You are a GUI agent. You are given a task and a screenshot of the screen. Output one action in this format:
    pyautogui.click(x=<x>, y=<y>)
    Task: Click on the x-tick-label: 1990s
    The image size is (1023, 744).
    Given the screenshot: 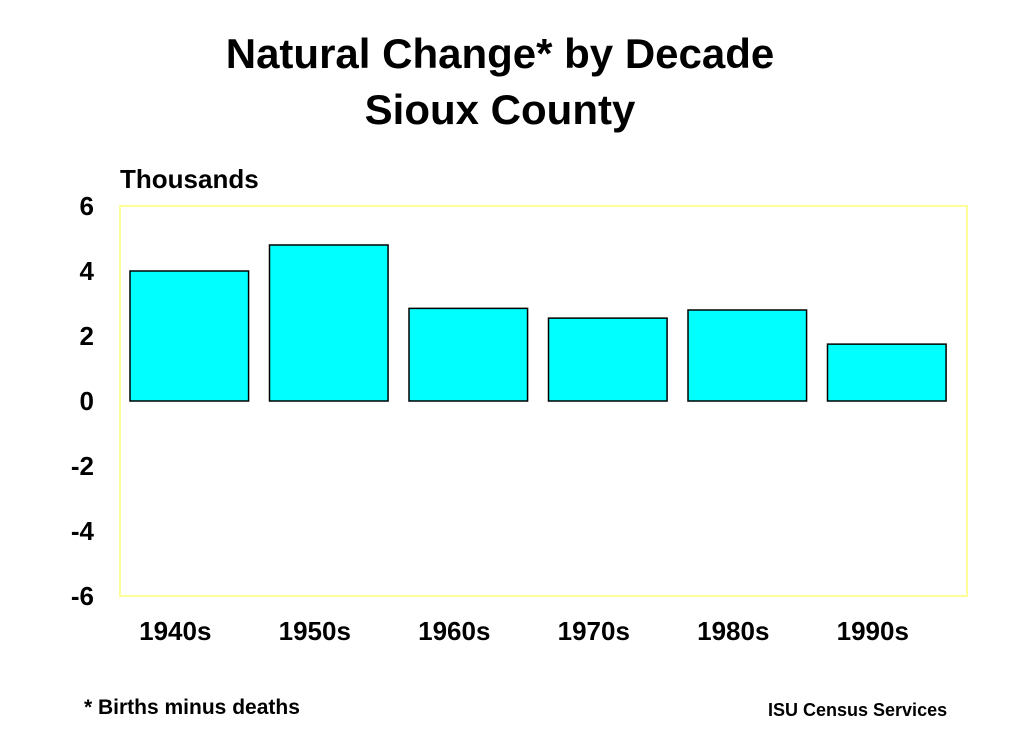 What is the action you would take?
    pyautogui.click(x=873, y=631)
    